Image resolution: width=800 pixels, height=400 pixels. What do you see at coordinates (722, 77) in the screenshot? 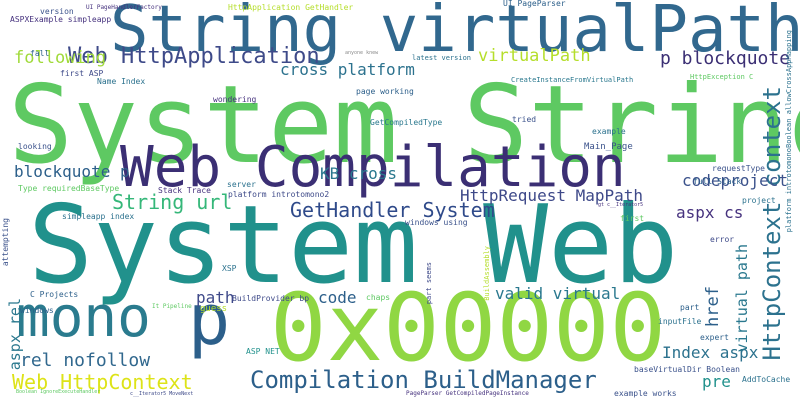
I see `cloud-word: HttpException C` at bounding box center [722, 77].